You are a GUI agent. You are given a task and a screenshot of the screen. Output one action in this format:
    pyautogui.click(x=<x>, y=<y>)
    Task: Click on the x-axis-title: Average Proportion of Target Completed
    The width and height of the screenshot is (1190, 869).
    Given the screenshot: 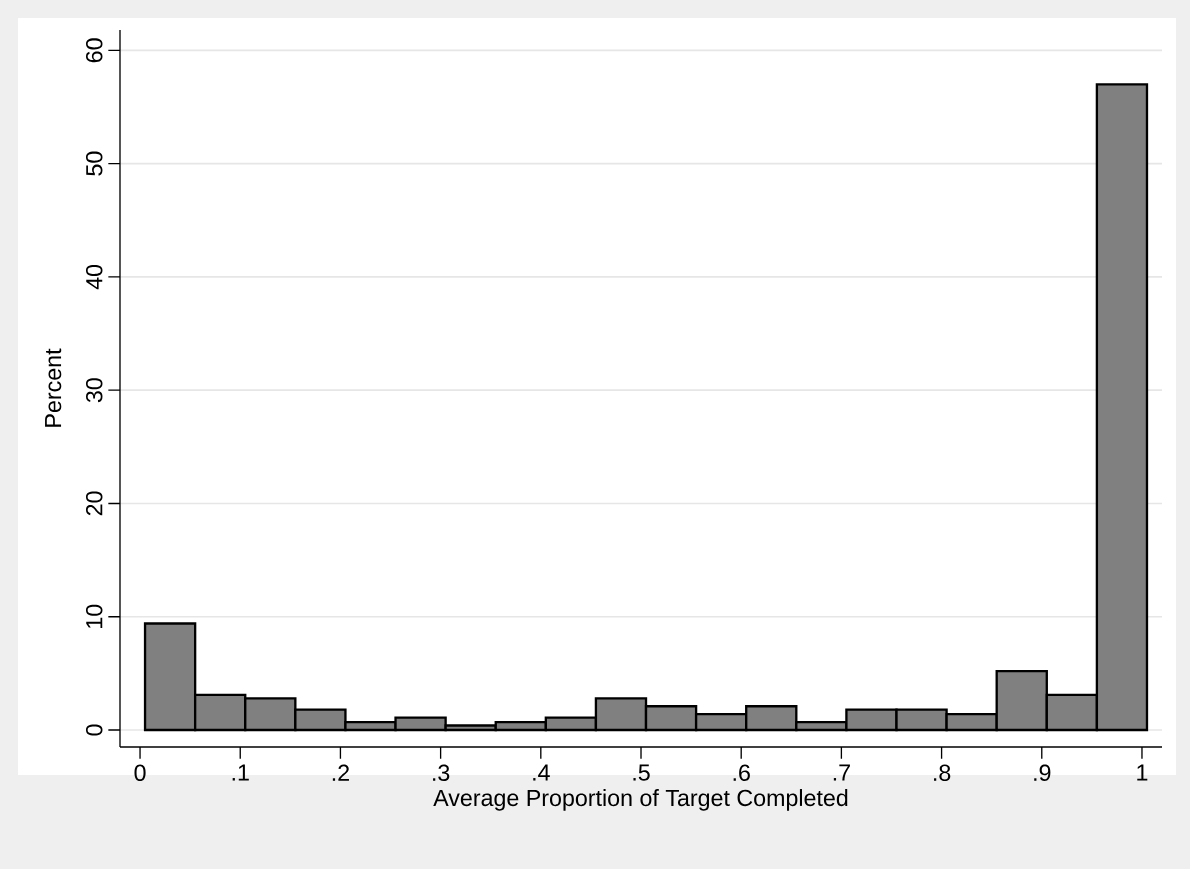 What is the action you would take?
    pyautogui.click(x=640, y=800)
    